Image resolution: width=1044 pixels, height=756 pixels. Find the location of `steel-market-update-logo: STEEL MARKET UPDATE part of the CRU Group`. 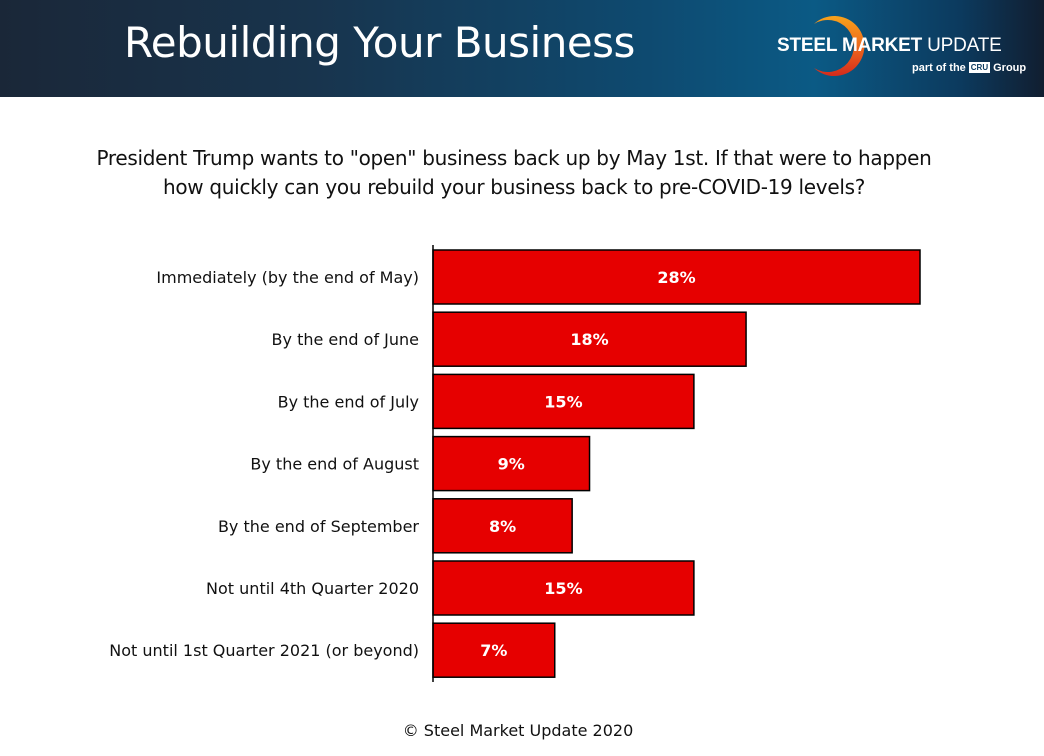

steel-market-update-logo: STEEL MARKET UPDATE part of the CRU Group is located at coordinates (900, 48).